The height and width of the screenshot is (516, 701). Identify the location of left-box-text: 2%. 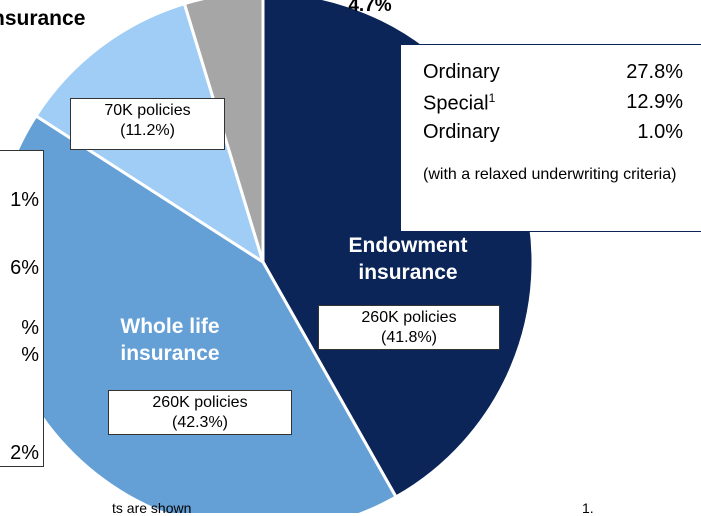
(24, 453).